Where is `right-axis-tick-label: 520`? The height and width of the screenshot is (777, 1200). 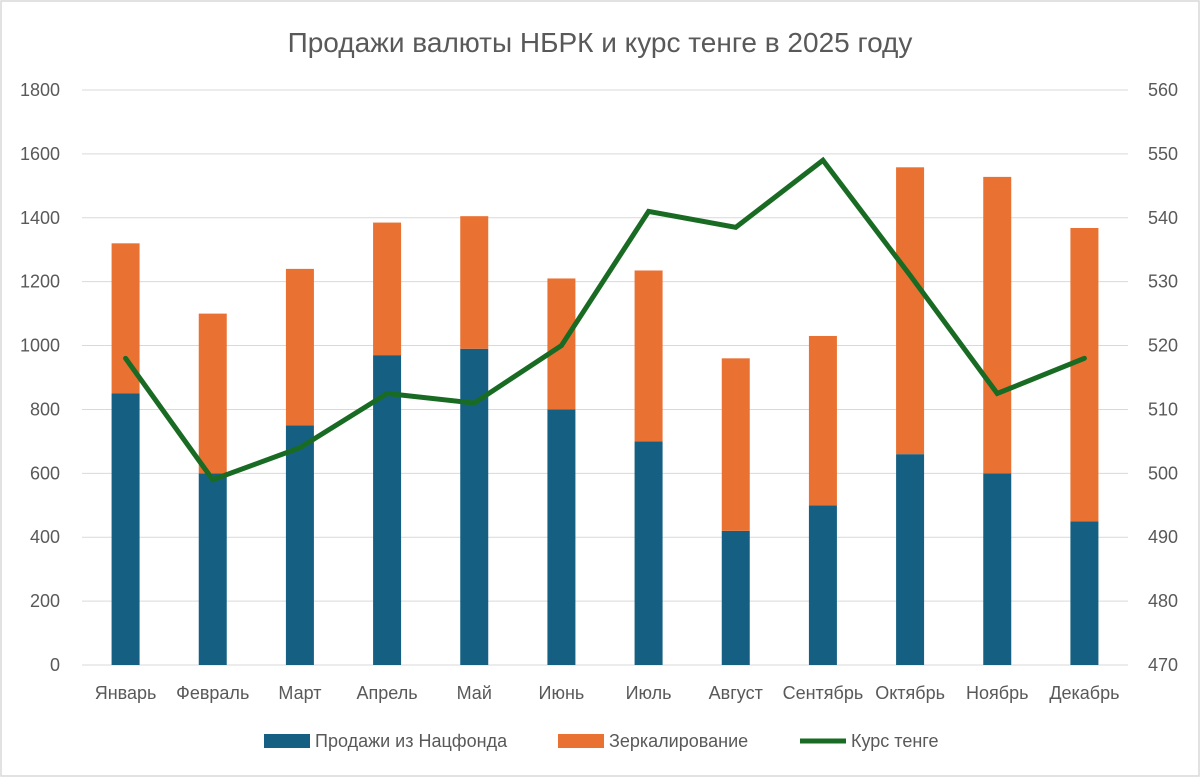 right-axis-tick-label: 520 is located at coordinates (1163, 346).